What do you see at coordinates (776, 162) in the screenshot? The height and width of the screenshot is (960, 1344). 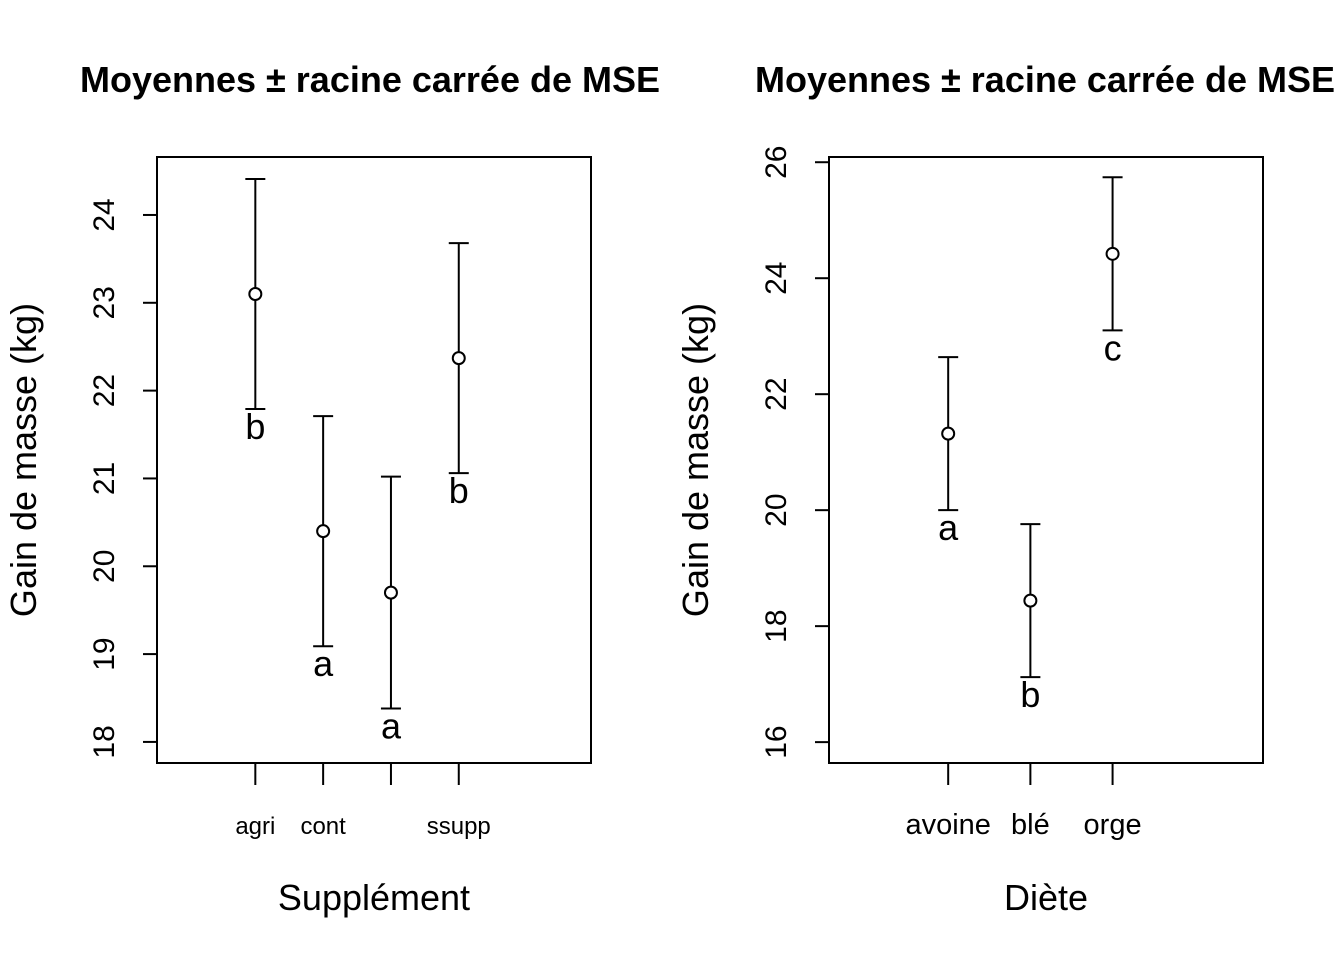 I see `y-tick-label: 26` at bounding box center [776, 162].